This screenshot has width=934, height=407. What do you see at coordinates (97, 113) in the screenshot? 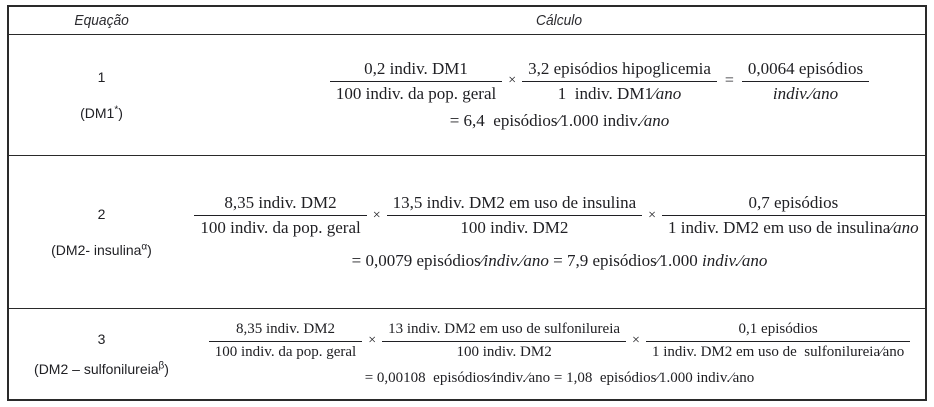
I see `equation-label-text: (DM1` at bounding box center [97, 113].